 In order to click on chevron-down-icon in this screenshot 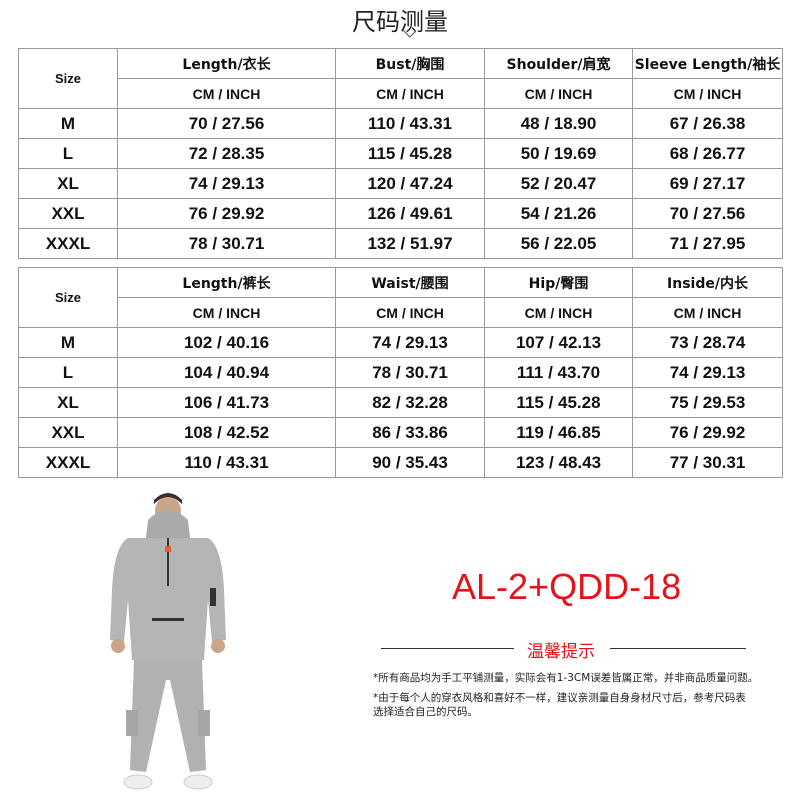, I will do `click(410, 34)`.